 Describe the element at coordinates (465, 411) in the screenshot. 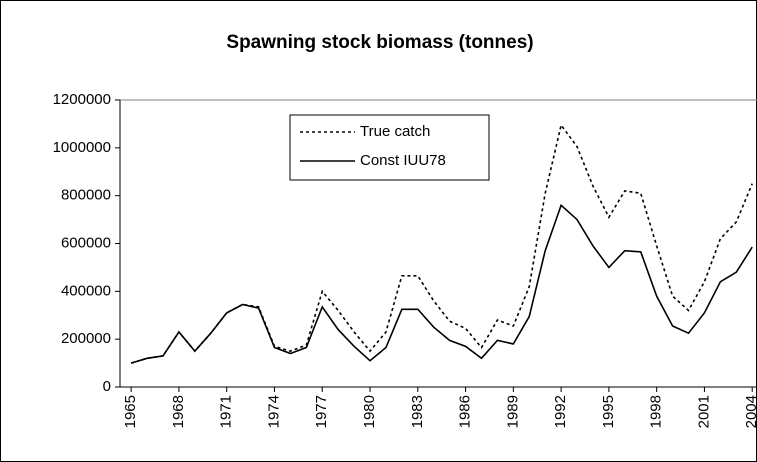

I see `x-tick-label: 1986` at that location.